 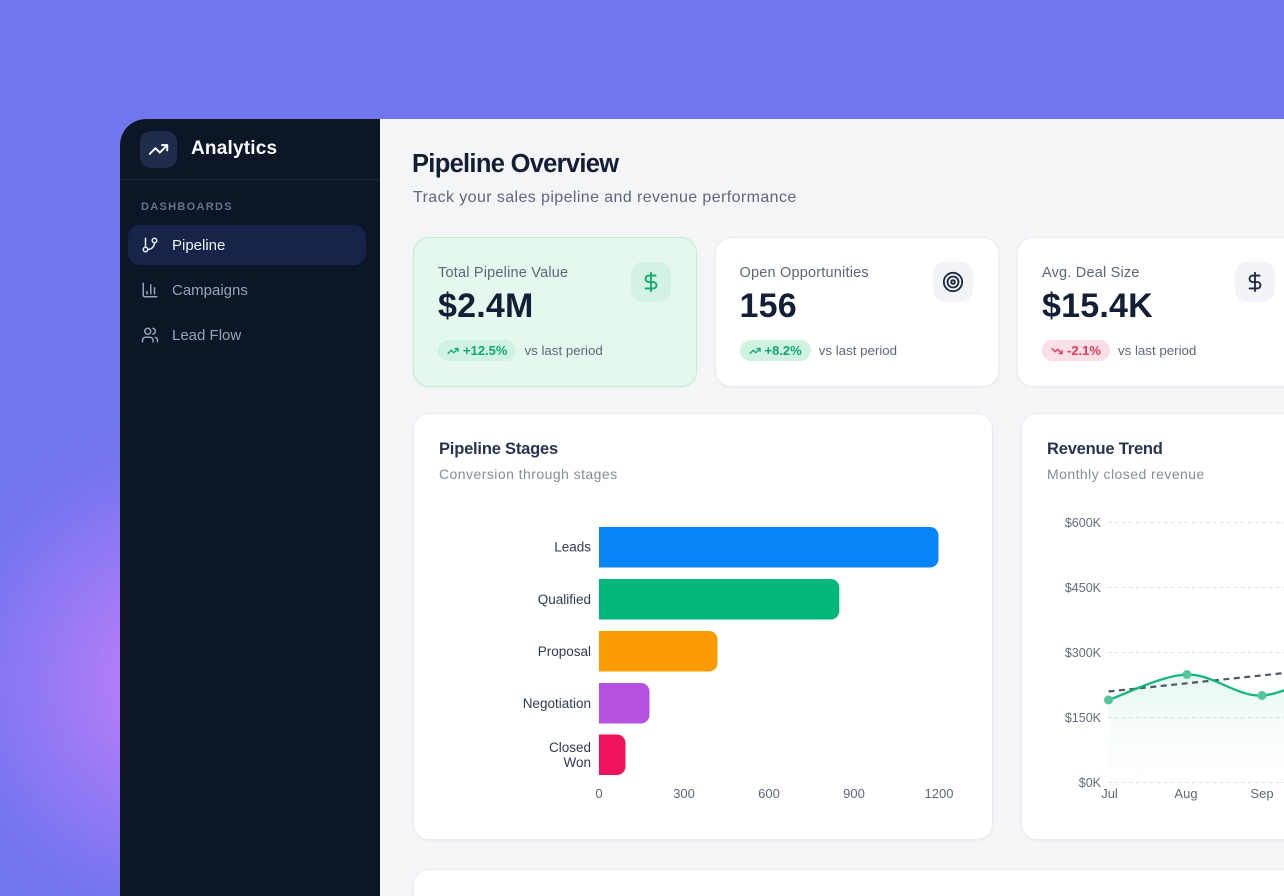 I want to click on svg-text: Won, so click(x=577, y=762).